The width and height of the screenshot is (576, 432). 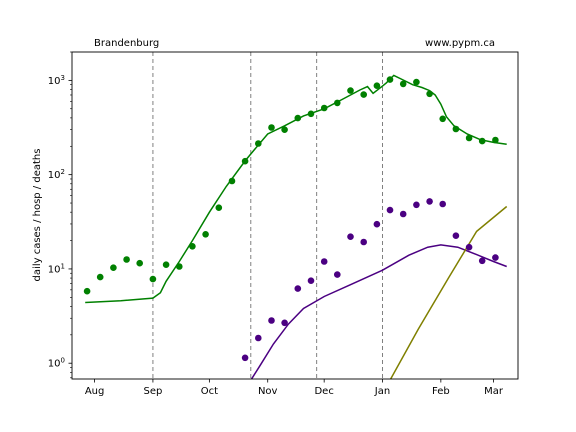 I want to click on y-tick-label-1: 10¹, so click(x=56, y=268).